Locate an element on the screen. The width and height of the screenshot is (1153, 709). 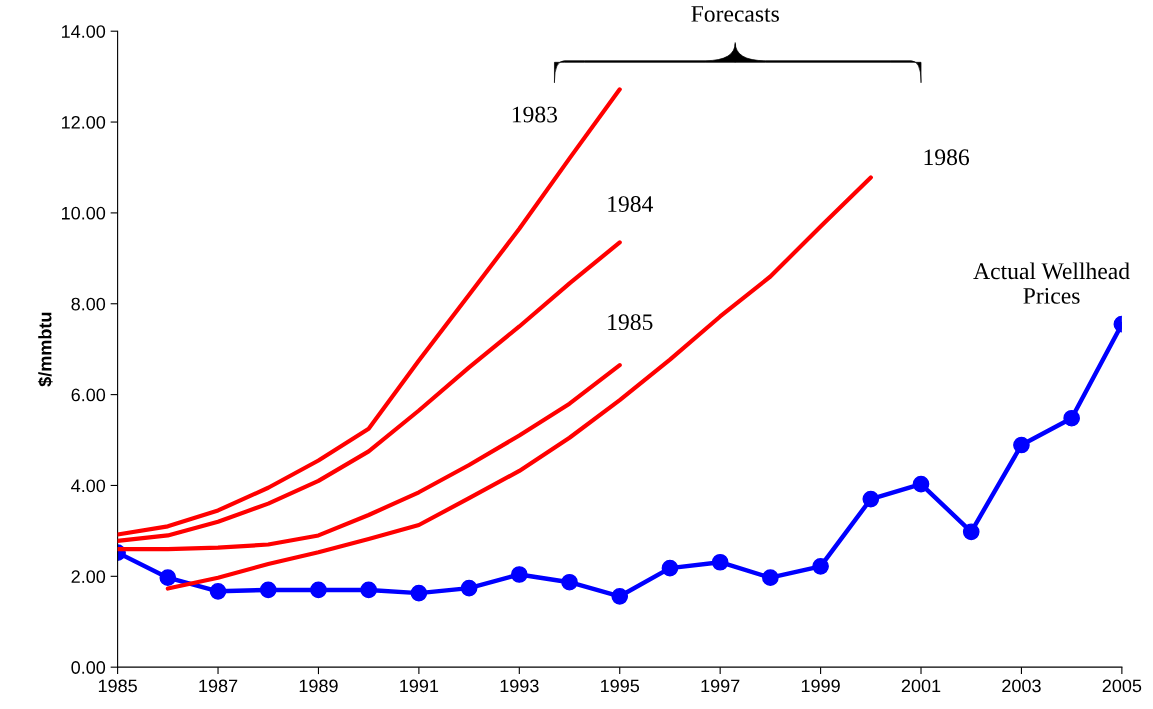
y-tick-label: 8.00 is located at coordinates (88, 304).